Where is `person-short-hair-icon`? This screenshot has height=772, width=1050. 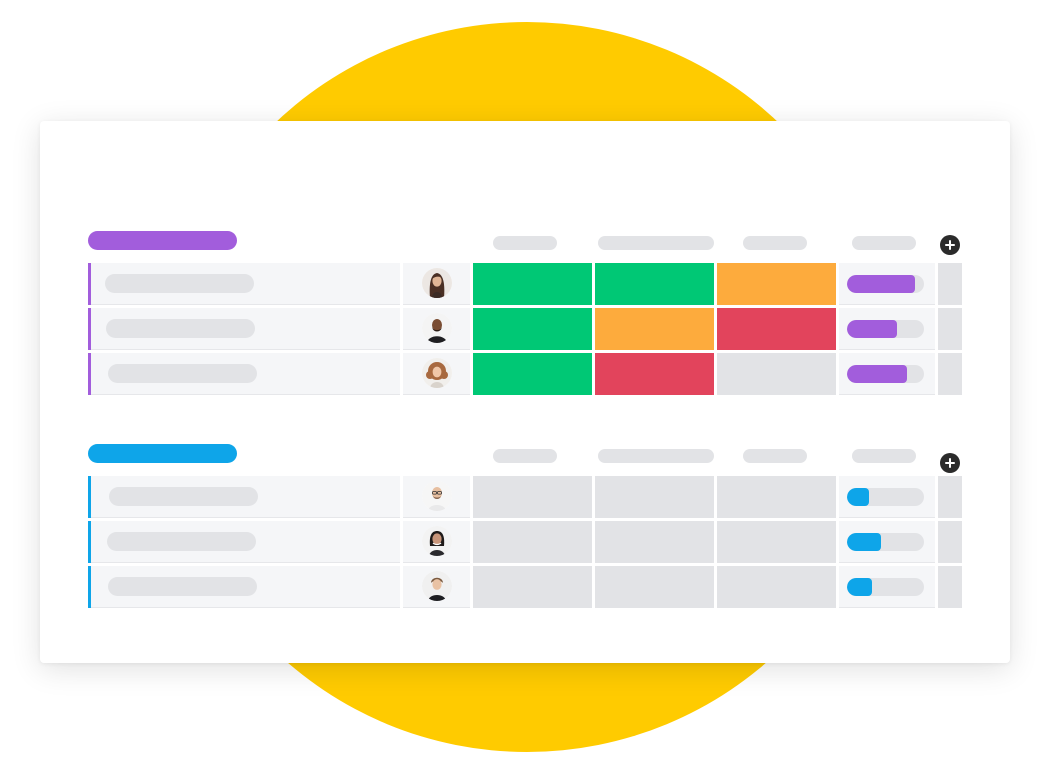
person-short-hair-icon is located at coordinates (437, 586).